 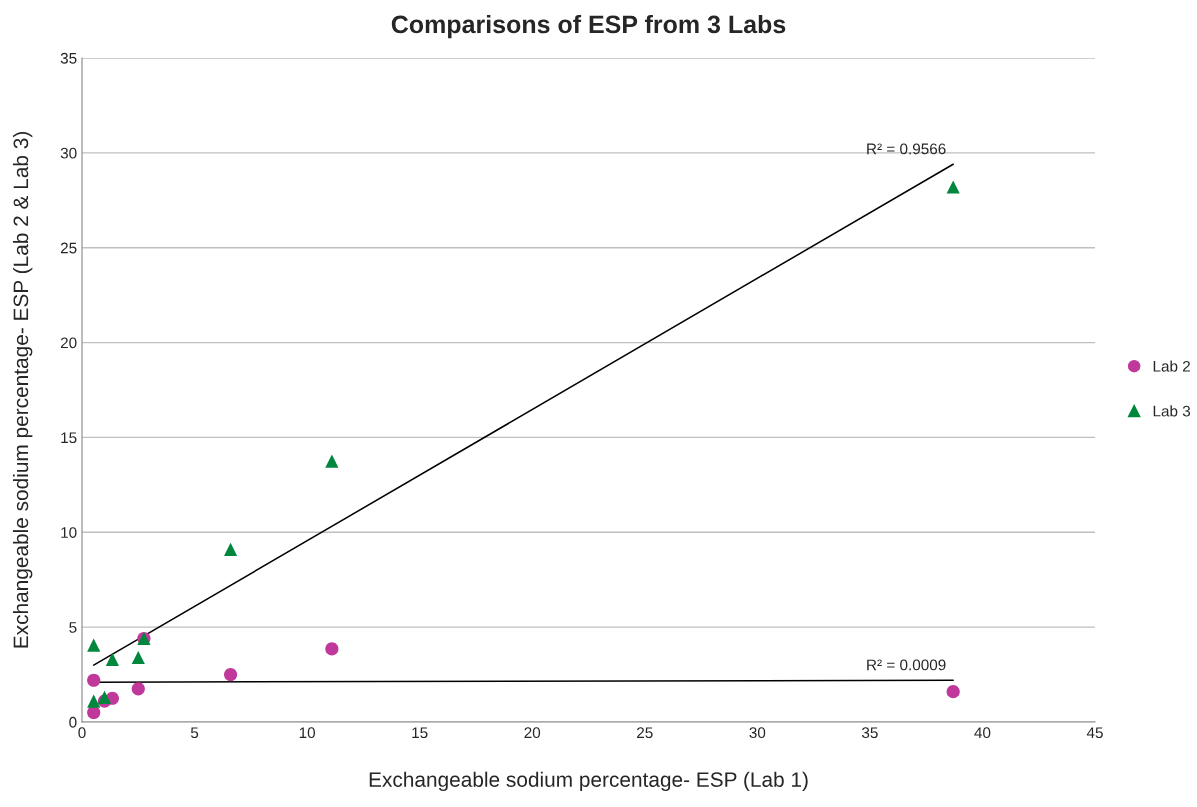 I want to click on y-tick-label: 10, so click(x=69, y=532).